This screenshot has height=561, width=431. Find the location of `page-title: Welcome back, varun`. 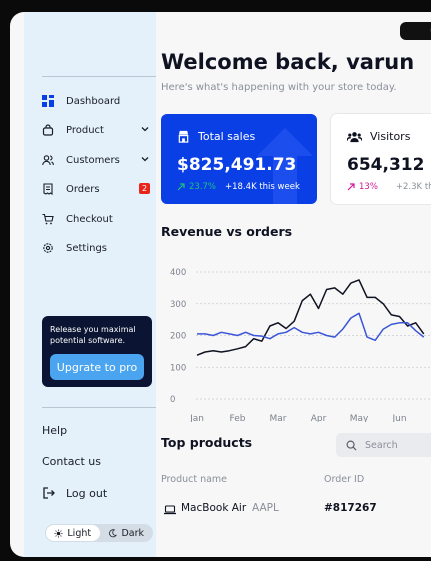

page-title: Welcome back, varun is located at coordinates (288, 62).